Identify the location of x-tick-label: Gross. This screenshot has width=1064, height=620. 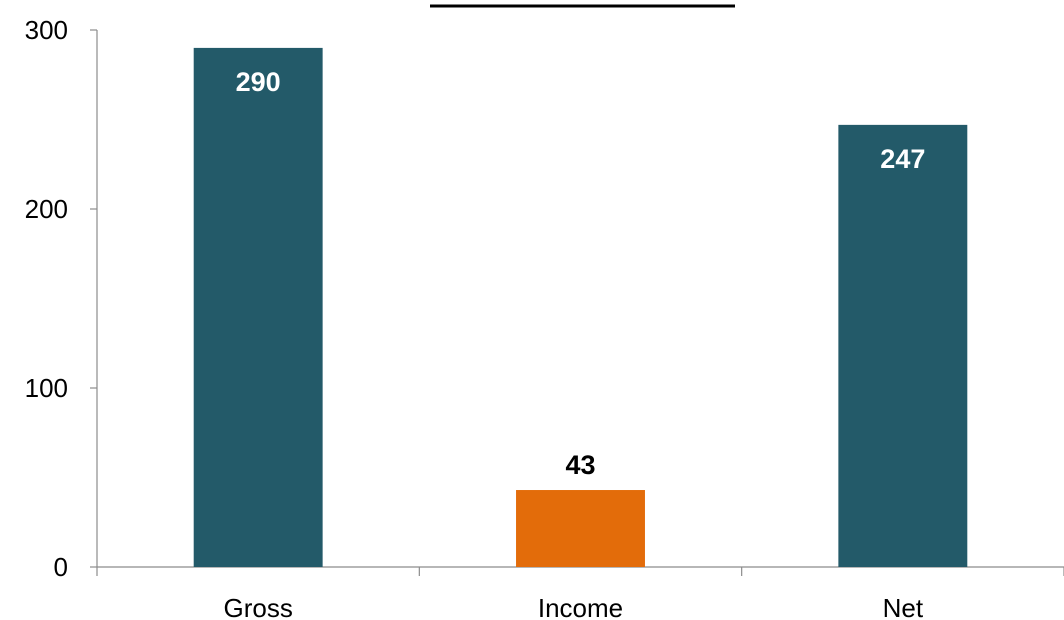
(257, 606).